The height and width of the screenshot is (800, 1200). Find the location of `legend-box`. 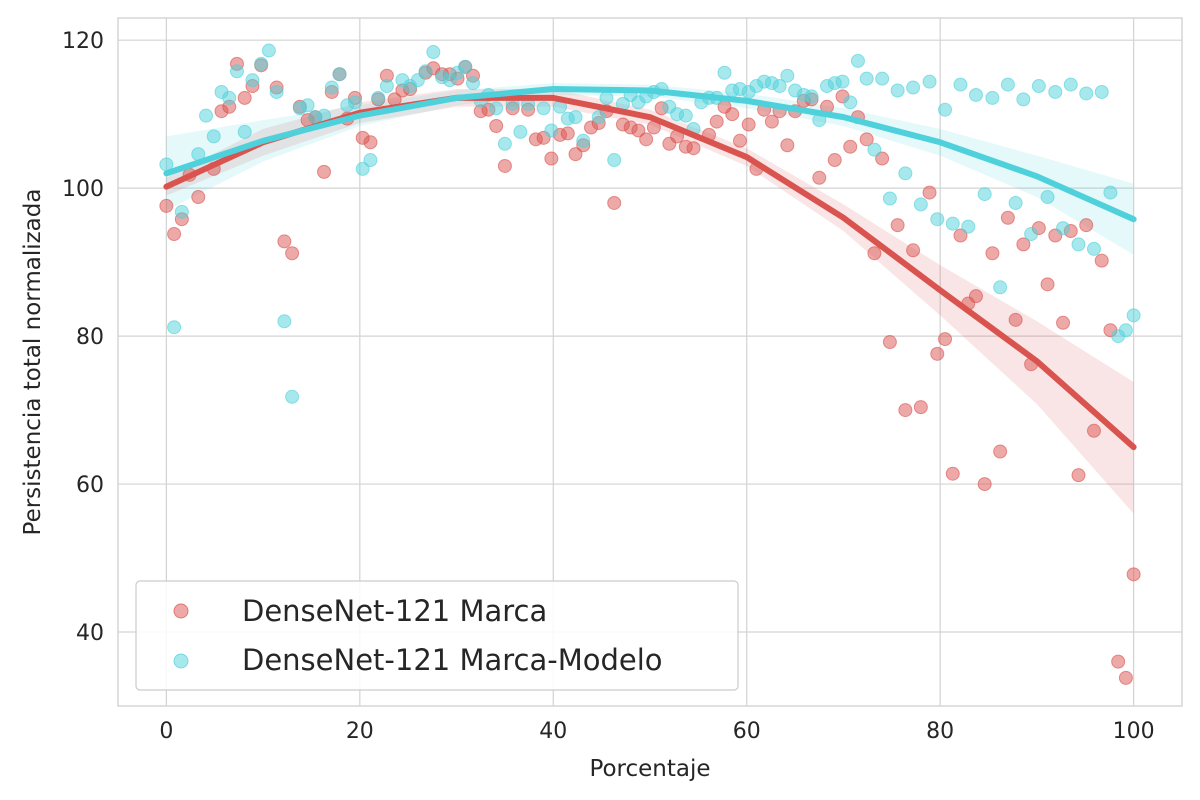

legend-box is located at coordinates (437, 635).